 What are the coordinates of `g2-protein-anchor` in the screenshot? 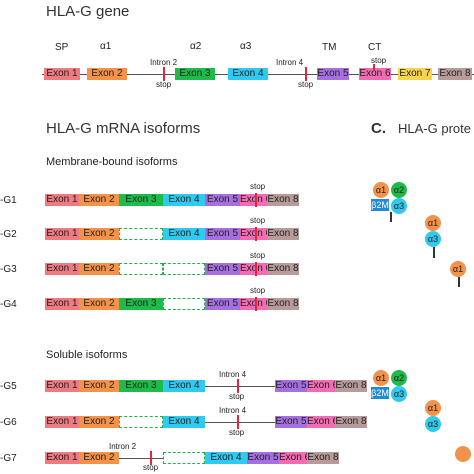 It's located at (434, 252).